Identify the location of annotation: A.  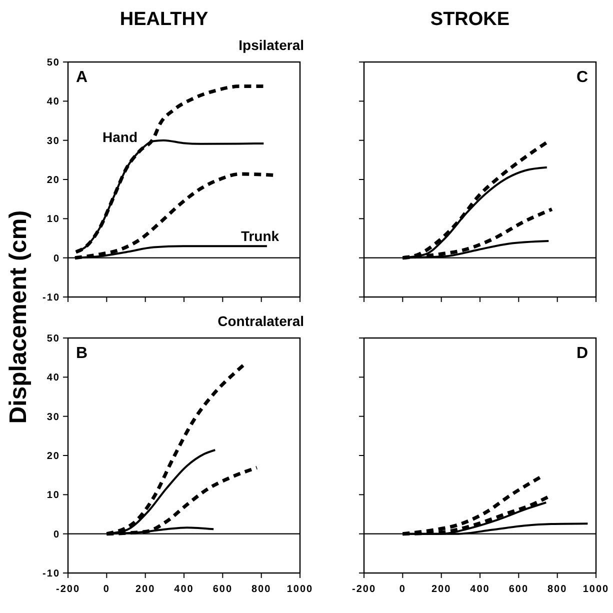
(82, 77).